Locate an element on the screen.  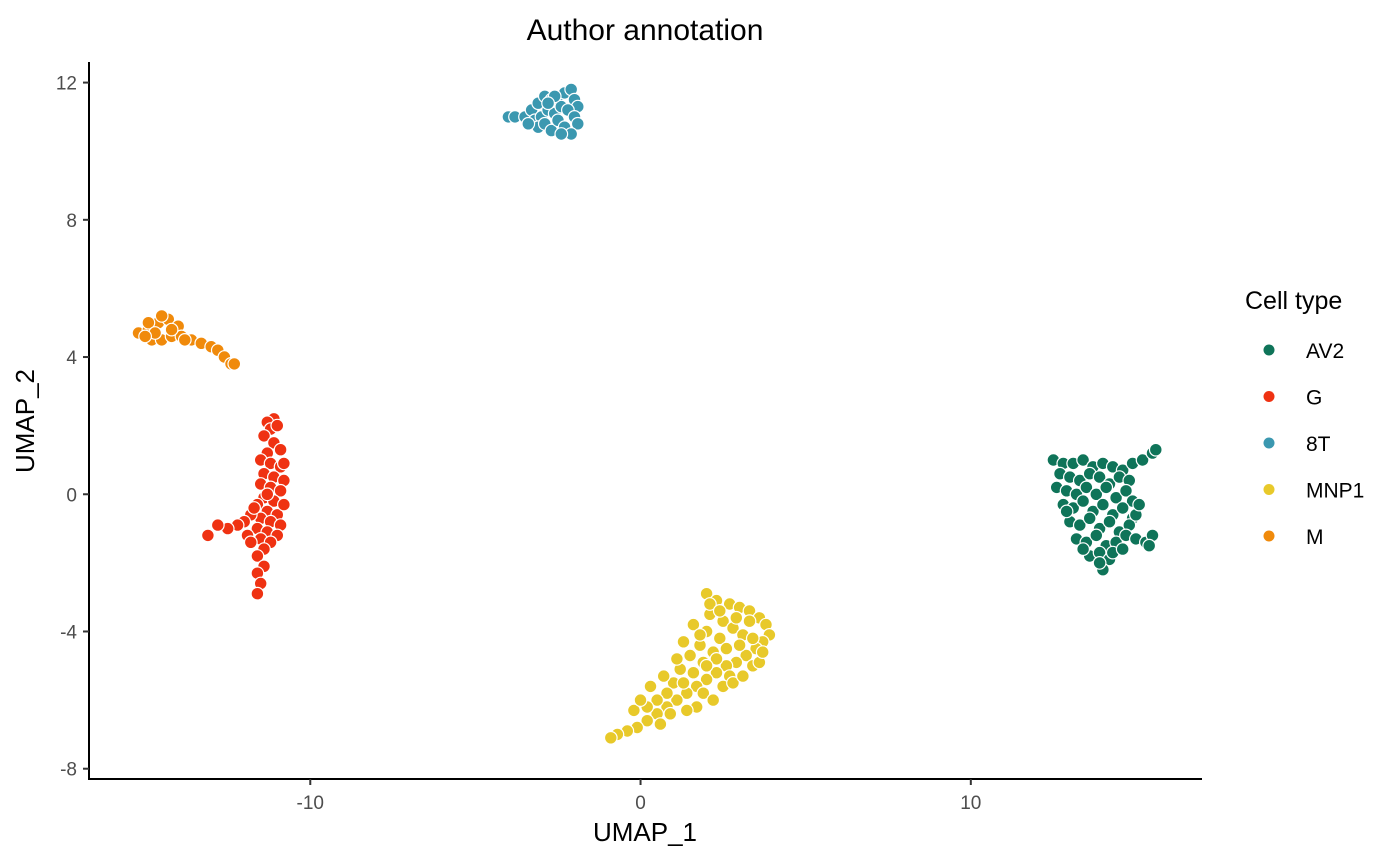
series-mnp1 is located at coordinates (690, 665).